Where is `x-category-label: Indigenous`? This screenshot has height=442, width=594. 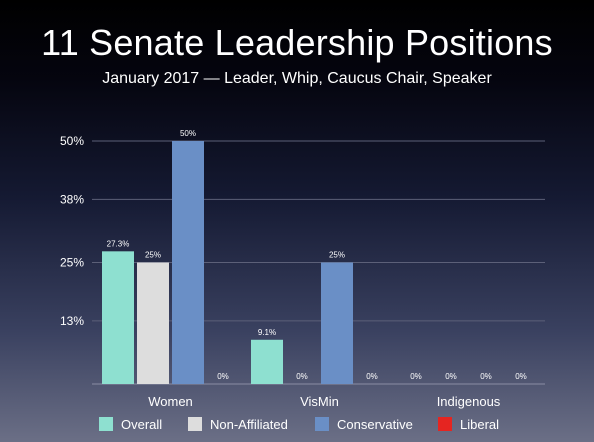 x-category-label: Indigenous is located at coordinates (469, 401).